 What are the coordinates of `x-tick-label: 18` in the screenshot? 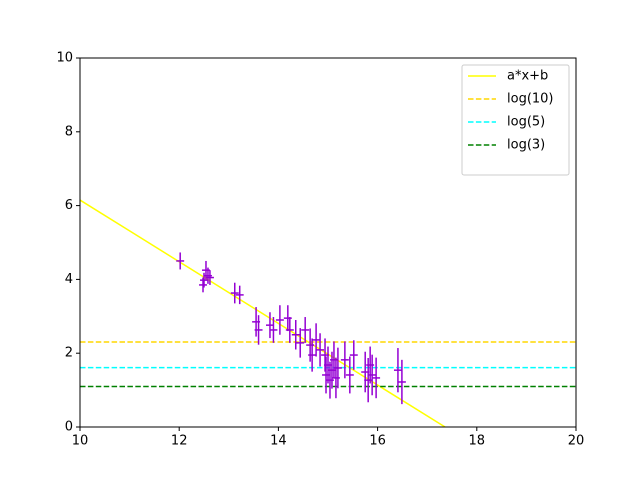 It's located at (477, 441).